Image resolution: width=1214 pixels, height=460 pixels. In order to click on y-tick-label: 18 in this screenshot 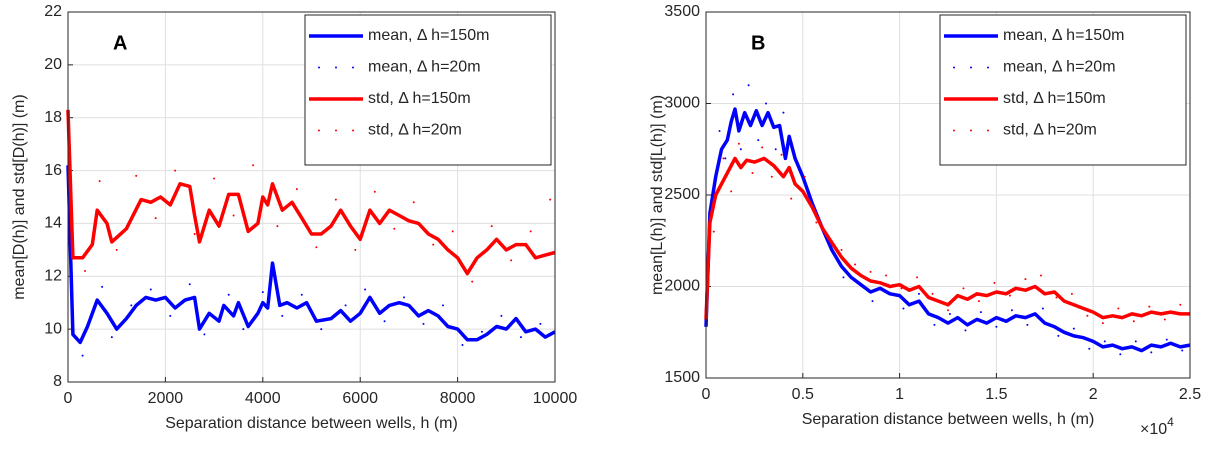, I will do `click(53, 117)`.